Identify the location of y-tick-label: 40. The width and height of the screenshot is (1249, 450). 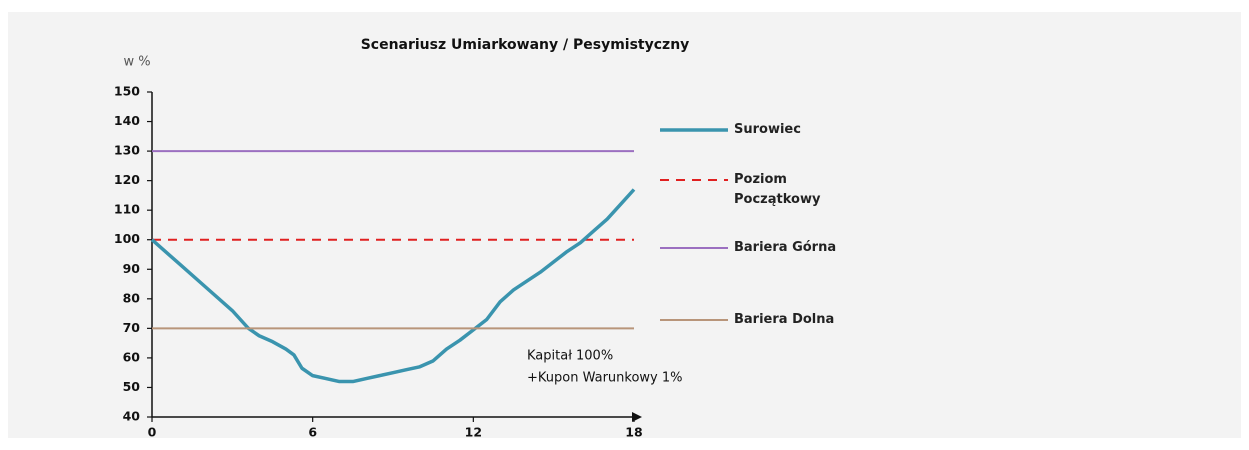
(132, 416).